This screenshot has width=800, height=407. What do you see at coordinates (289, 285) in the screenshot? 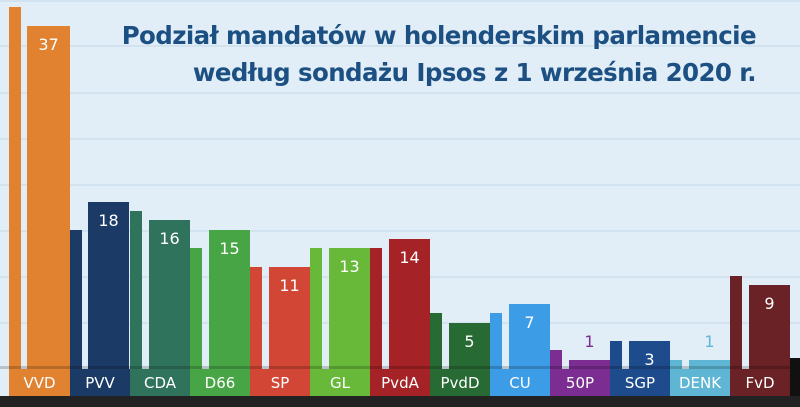
I see `bar-value-label: 11` at bounding box center [289, 285].